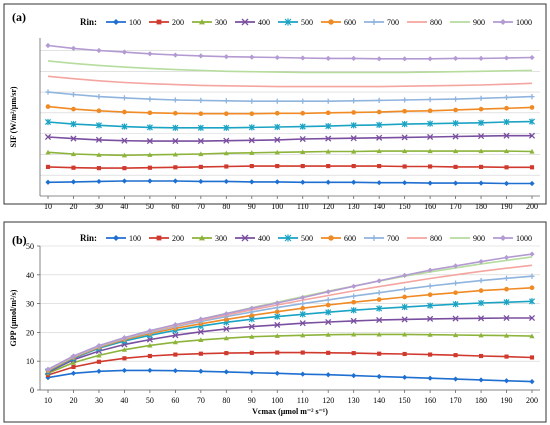  What do you see at coordinates (30, 275) in the screenshot?
I see `y-tick-label: 40` at bounding box center [30, 275].